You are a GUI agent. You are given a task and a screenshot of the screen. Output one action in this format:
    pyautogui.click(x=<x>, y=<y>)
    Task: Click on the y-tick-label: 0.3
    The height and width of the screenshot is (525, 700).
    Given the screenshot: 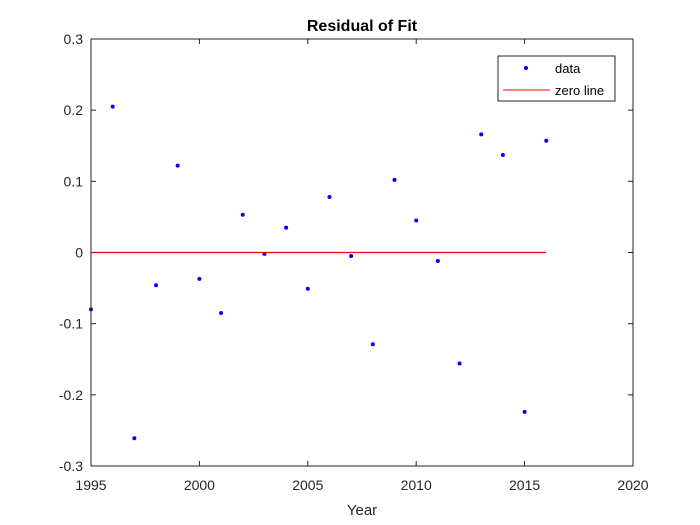 What is the action you would take?
    pyautogui.click(x=74, y=39)
    